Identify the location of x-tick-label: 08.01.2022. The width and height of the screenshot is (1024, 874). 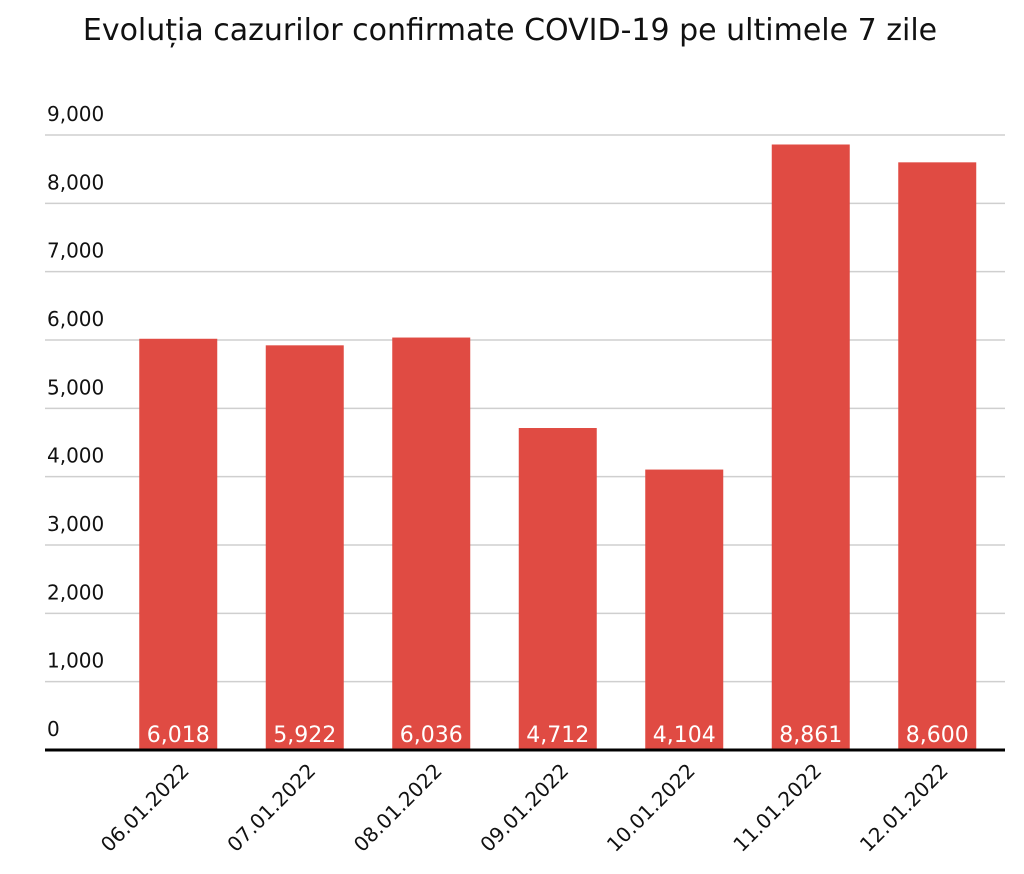
(398, 808).